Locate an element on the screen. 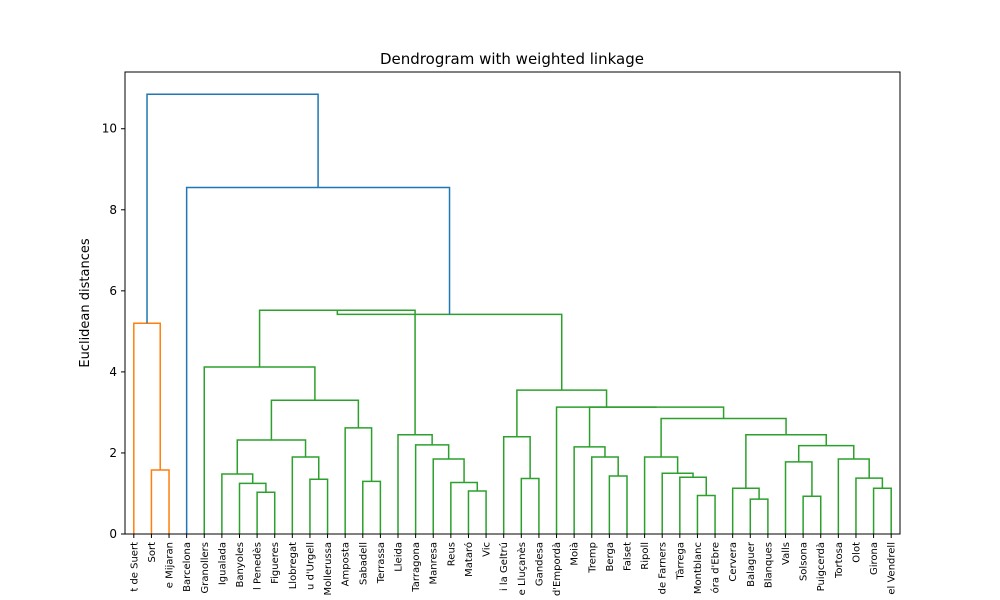  y-axis-ticks: 0 2 4 6 8 10 is located at coordinates (113, 331).